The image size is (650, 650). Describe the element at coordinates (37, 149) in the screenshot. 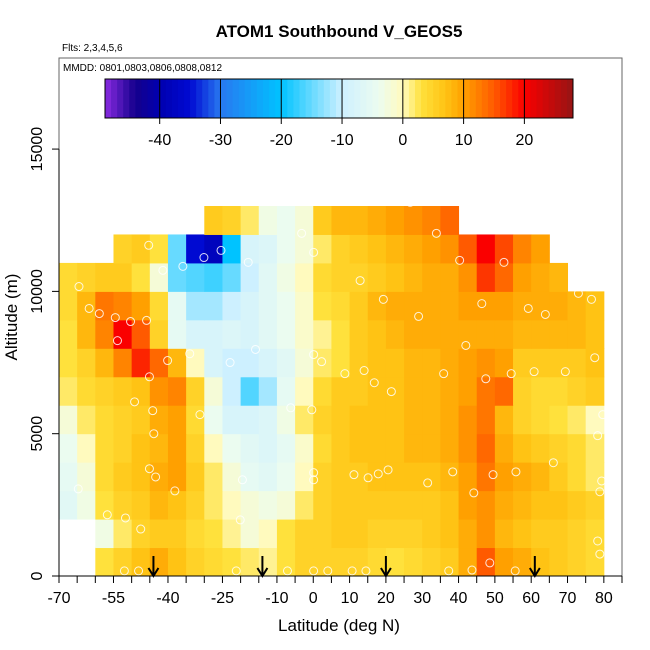

I see `y-tick-label: 15000` at that location.